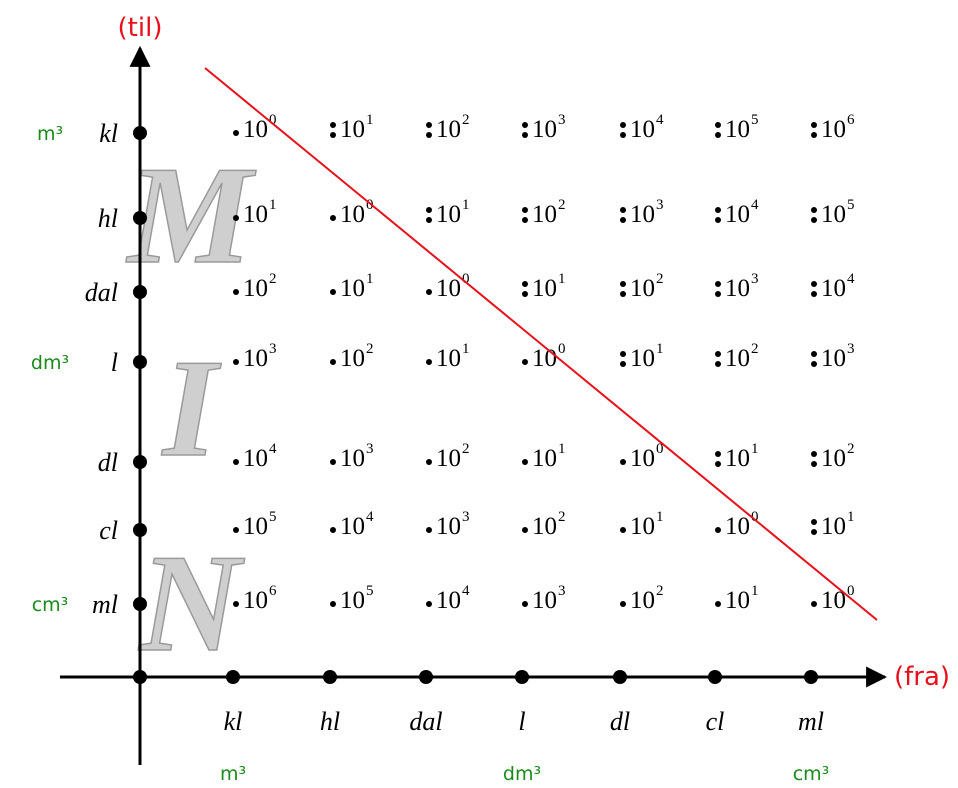 Image resolution: width=958 pixels, height=788 pixels. What do you see at coordinates (89, 369) in the screenshot?
I see `y-unit-labels: kl hl dal l dl cl ml m³ dm³ cm³` at bounding box center [89, 369].